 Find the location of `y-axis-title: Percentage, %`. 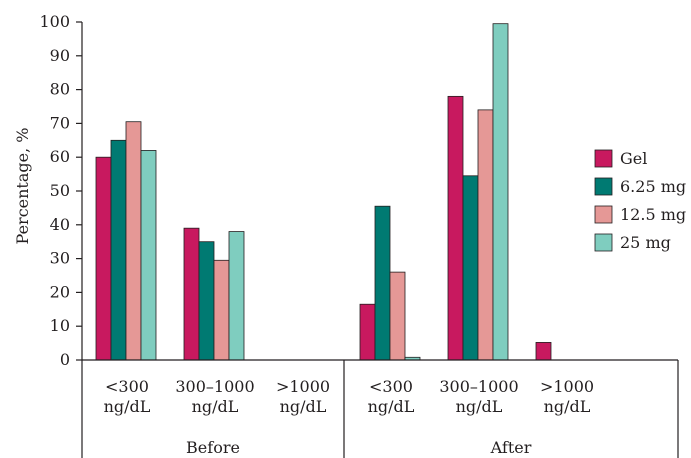

y-axis-title: Percentage, % is located at coordinates (22, 186).